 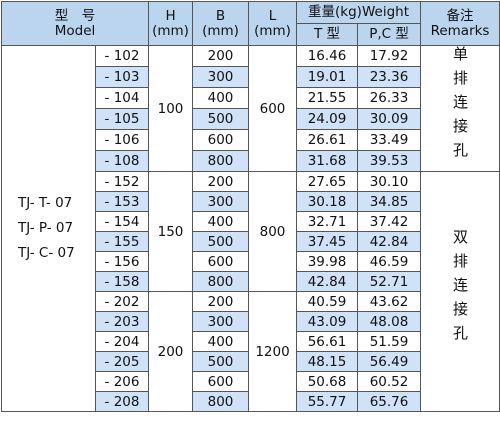 What do you see at coordinates (171, 351) in the screenshot?
I see `h-cell: 200` at bounding box center [171, 351].